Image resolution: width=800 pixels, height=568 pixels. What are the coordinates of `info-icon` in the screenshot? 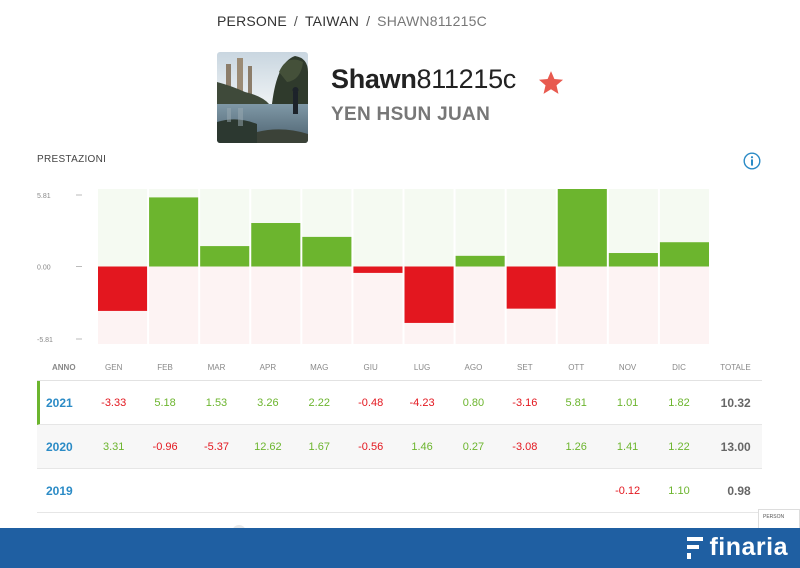 It's located at (752, 161).